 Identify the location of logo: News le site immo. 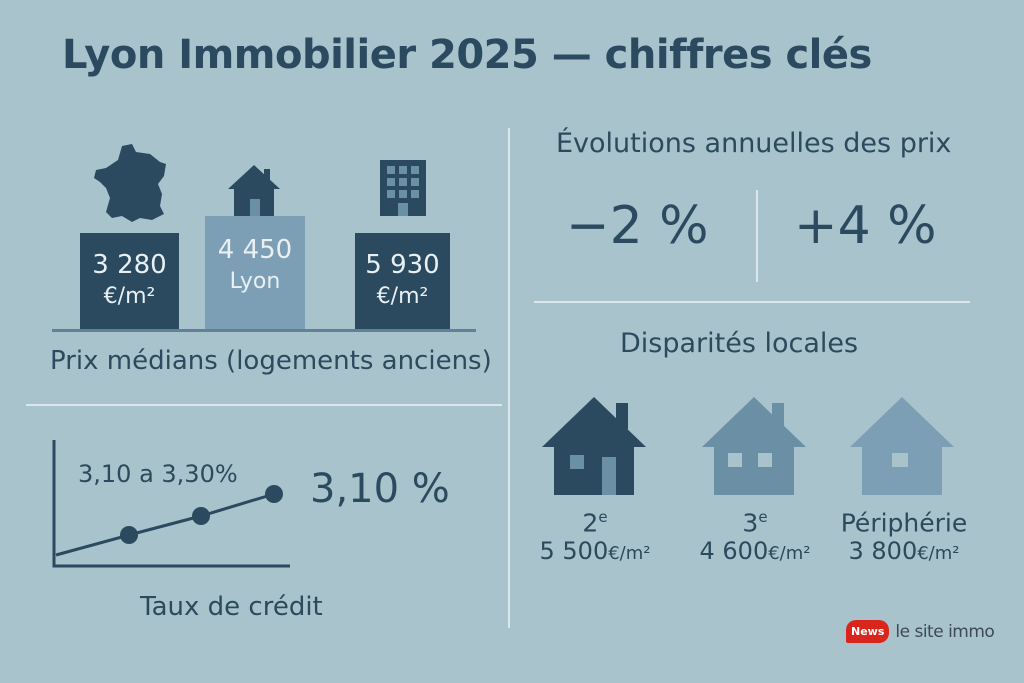
(920, 631).